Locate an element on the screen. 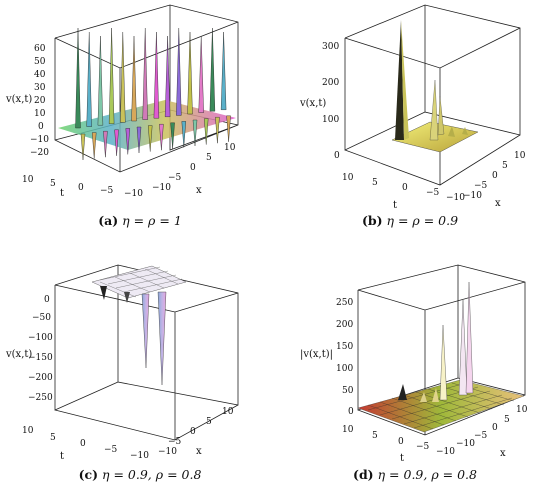  panel-c-xtick: −10 is located at coordinates (167, 452).